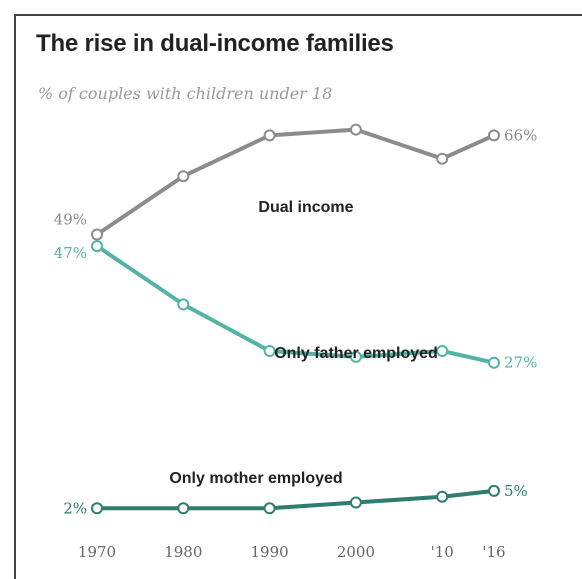  I want to click on x-tick-label: '10, so click(442, 552).